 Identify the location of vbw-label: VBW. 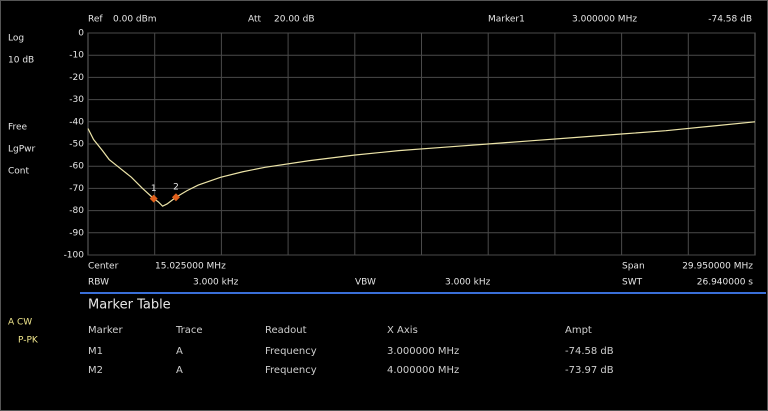
(365, 283).